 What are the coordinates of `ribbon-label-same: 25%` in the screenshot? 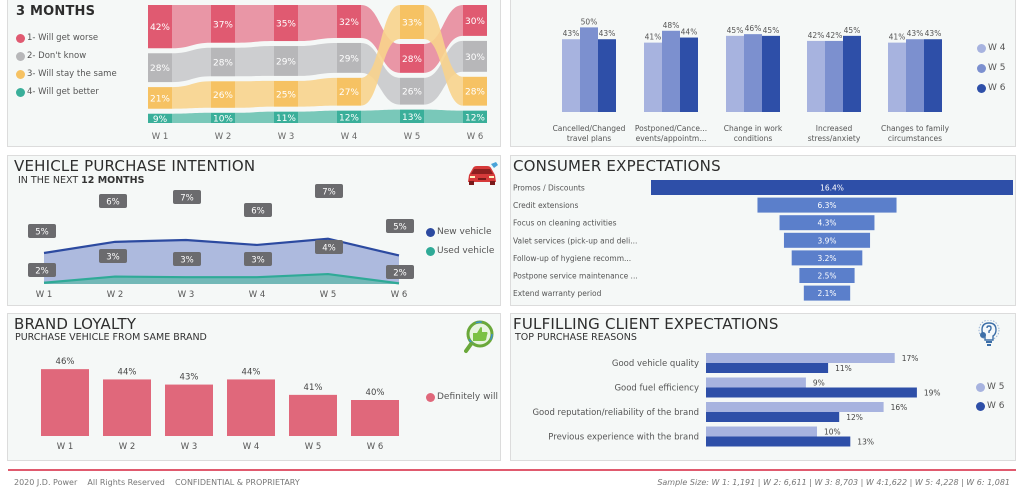 It's located at (286, 95).